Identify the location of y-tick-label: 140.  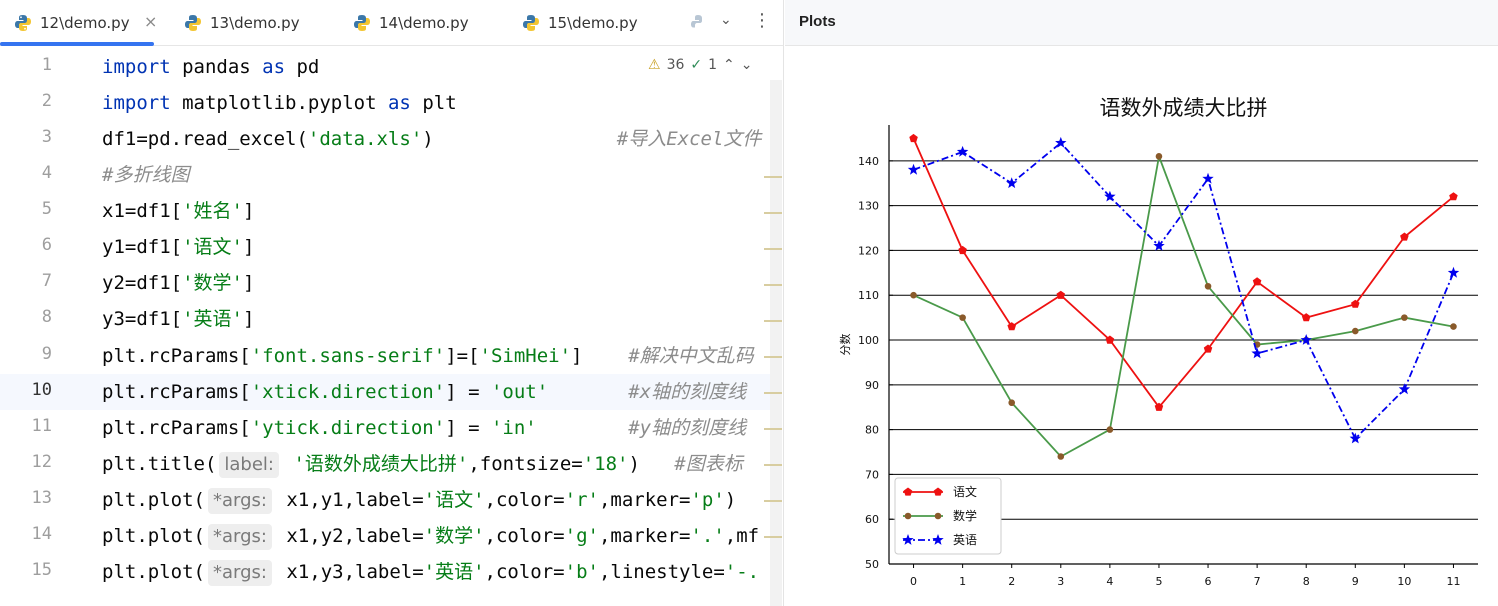
(868, 161).